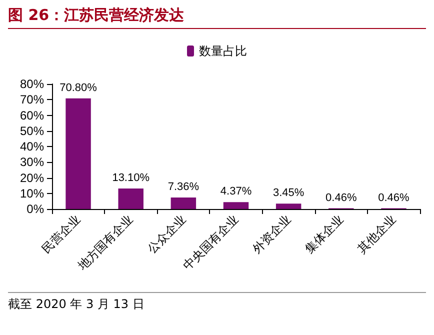 The width and height of the screenshot is (434, 335). I want to click on x-tick-label: 其他企业, so click(376, 234).